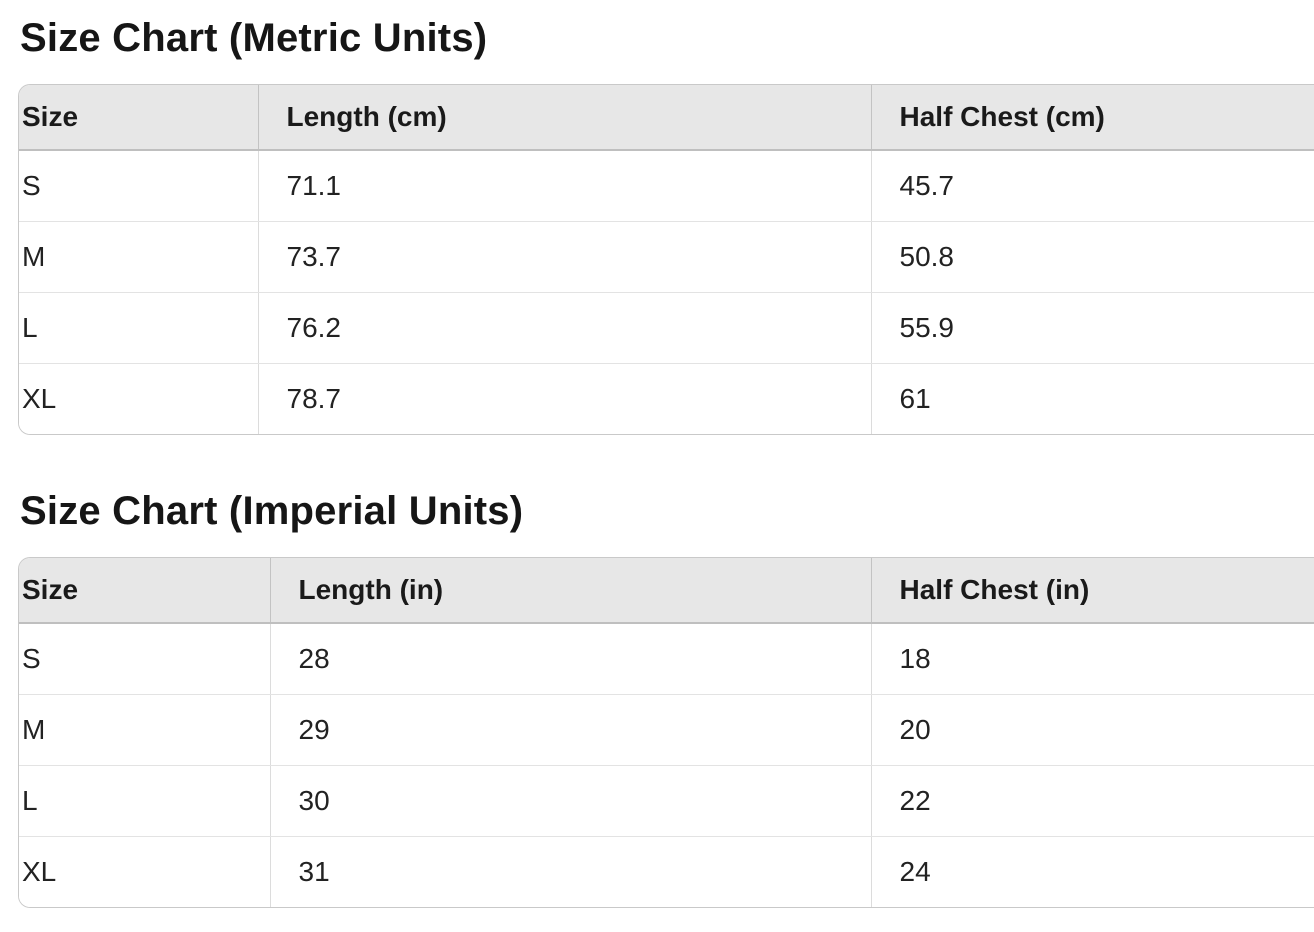 The width and height of the screenshot is (1314, 932). Describe the element at coordinates (1092, 659) in the screenshot. I see `half-chest-cell: 18` at that location.